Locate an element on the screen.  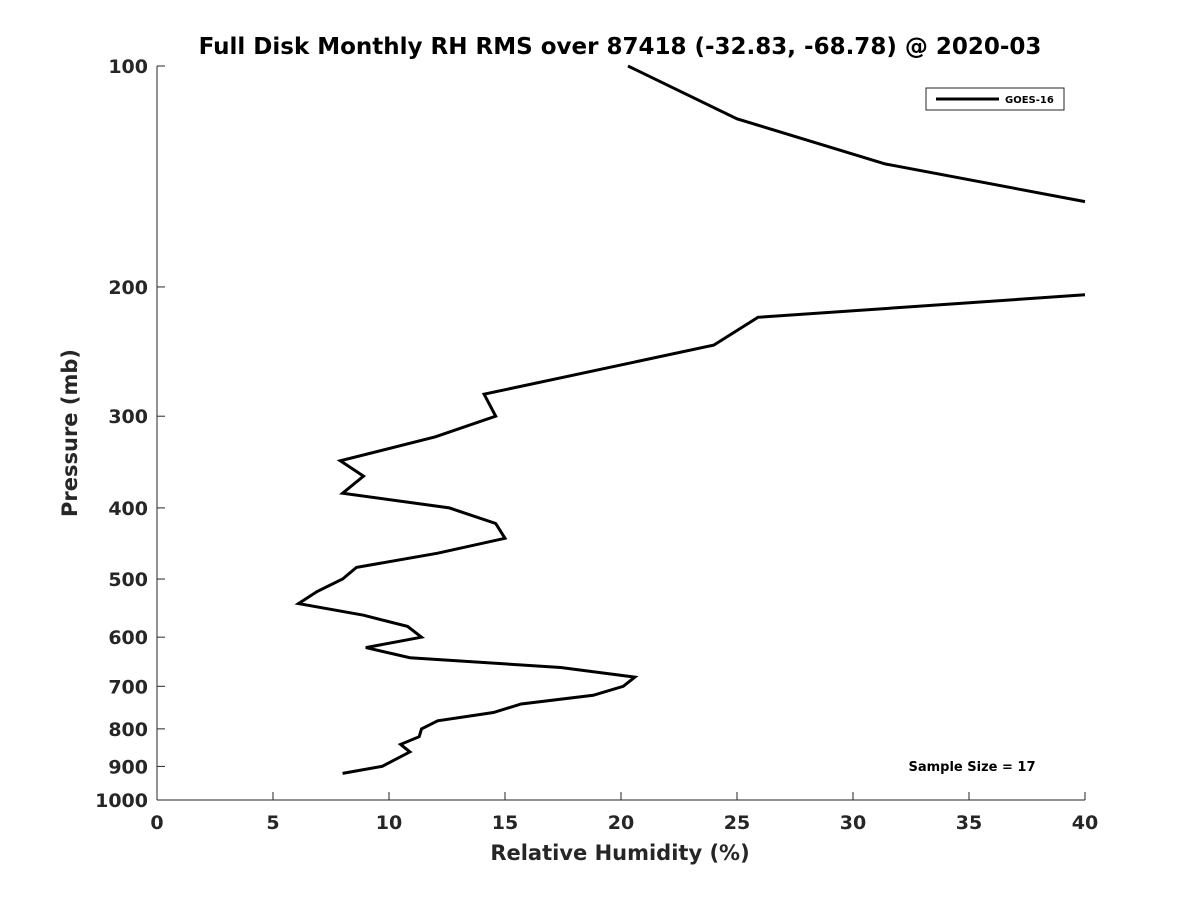
y-tick-label-500: 500 is located at coordinates (128, 580).